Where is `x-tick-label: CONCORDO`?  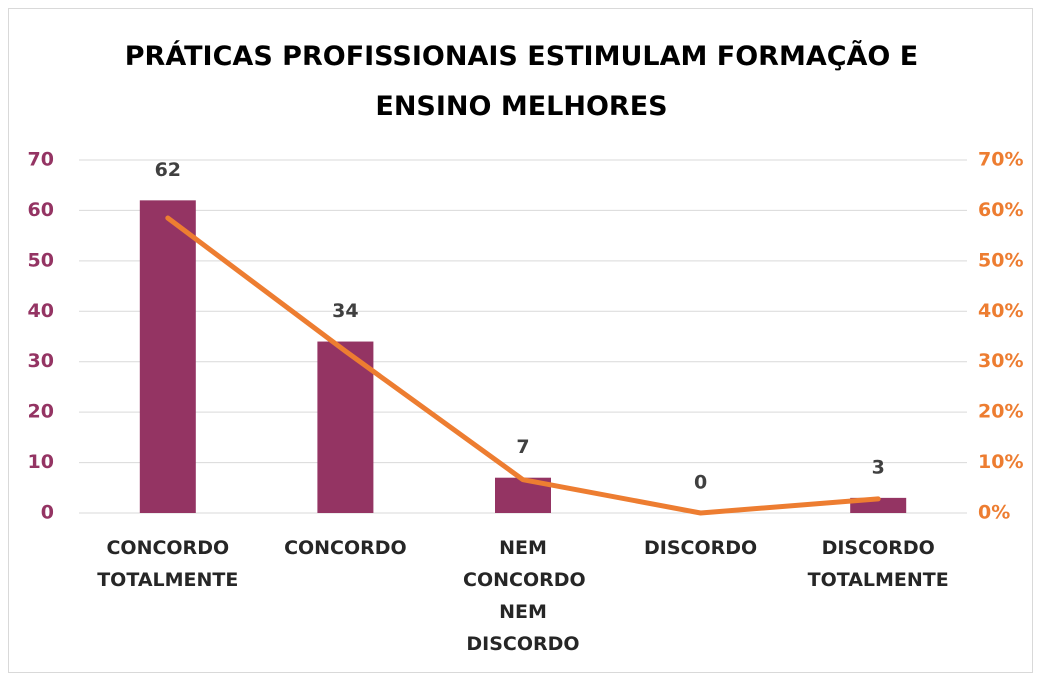 x-tick-label: CONCORDO is located at coordinates (345, 548).